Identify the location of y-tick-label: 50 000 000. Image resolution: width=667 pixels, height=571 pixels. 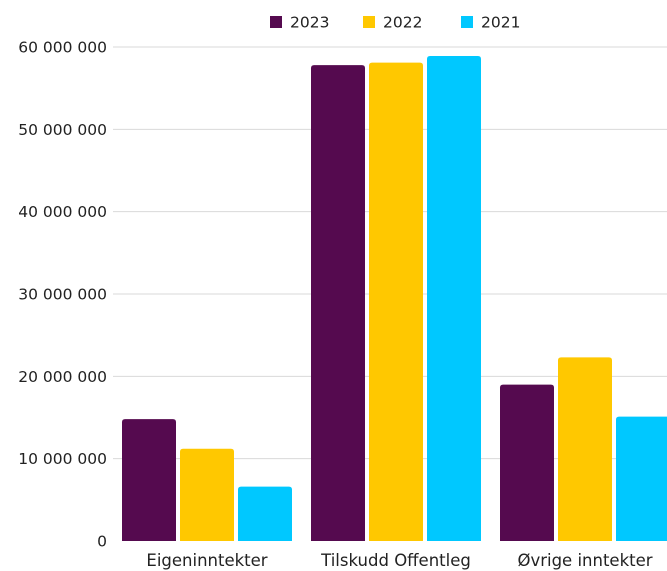
(62, 130).